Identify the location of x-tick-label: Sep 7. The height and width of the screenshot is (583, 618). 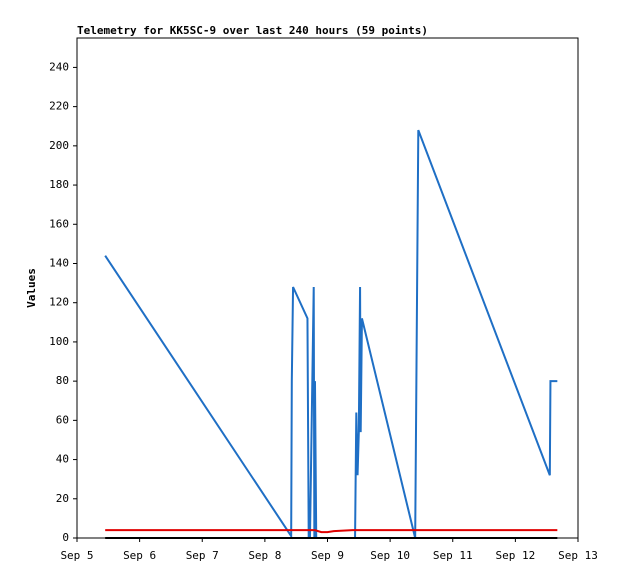
(202, 555).